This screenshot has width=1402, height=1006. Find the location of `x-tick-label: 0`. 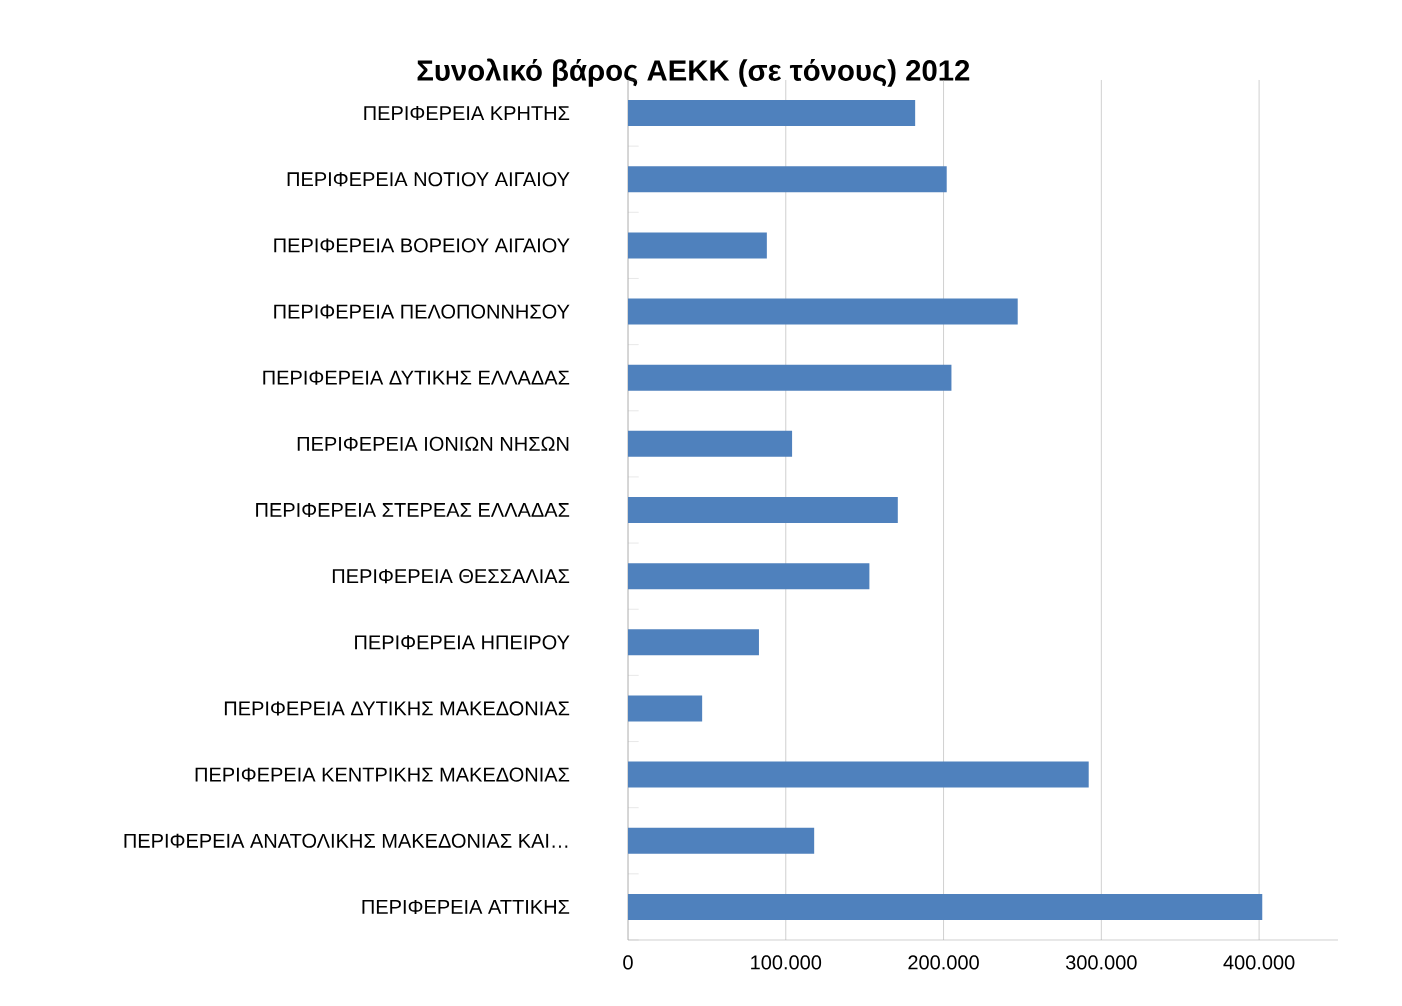

x-tick-label: 0 is located at coordinates (628, 962).